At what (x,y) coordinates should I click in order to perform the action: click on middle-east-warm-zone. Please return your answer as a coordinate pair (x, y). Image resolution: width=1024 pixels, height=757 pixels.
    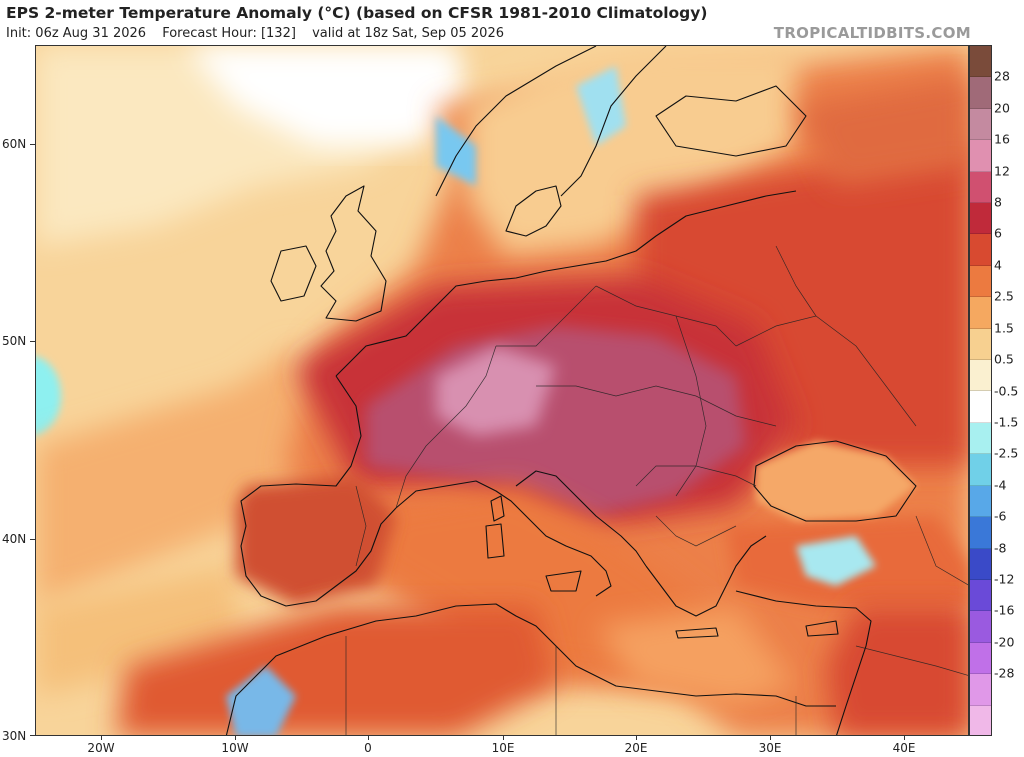
    Looking at the image, I should click on (897, 670).